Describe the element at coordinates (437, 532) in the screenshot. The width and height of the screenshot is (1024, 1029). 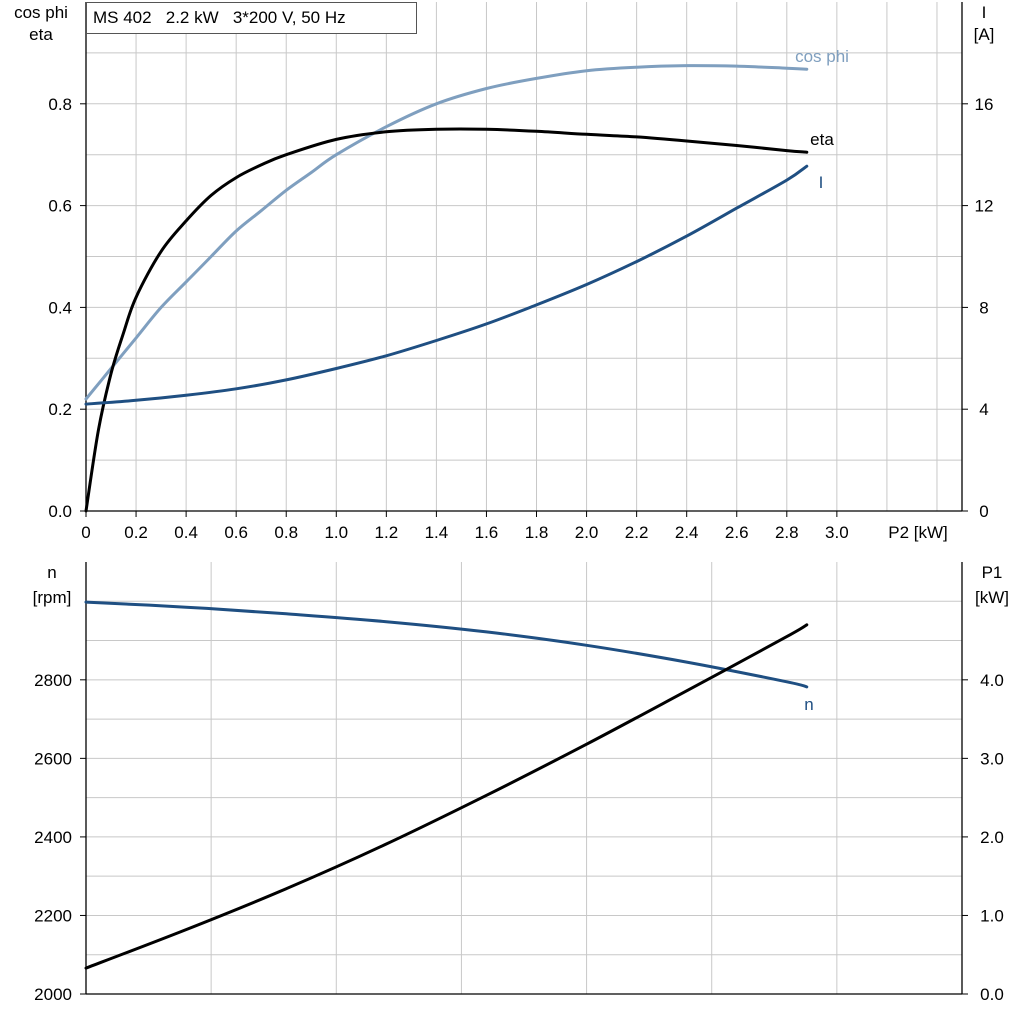
I see `top-x-tick-label: 1.4` at that location.